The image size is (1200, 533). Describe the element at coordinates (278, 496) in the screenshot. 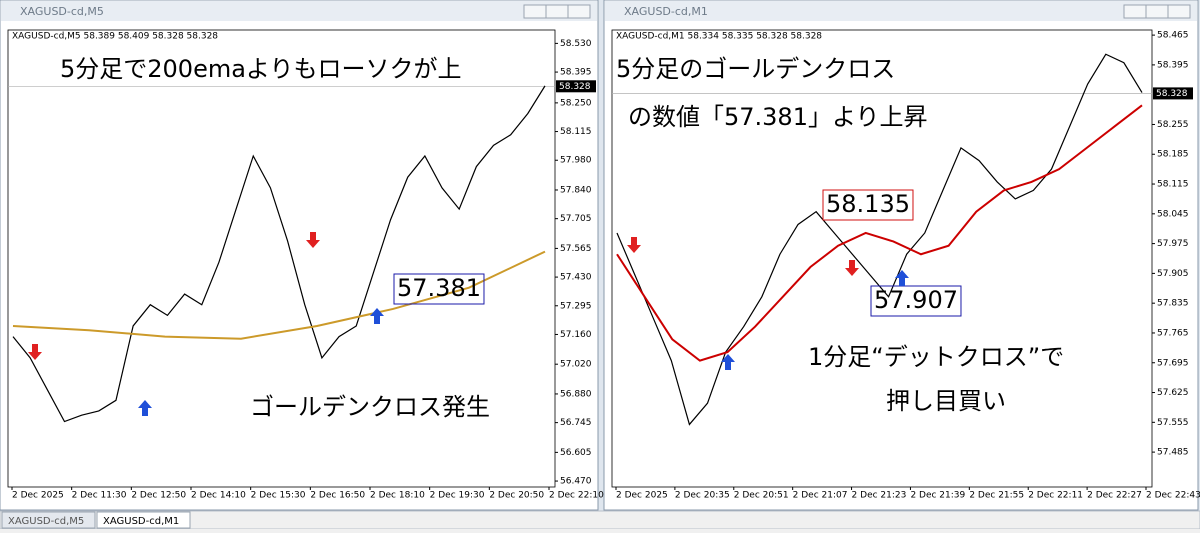

I see `x-tick-label: 2 Dec 15:30` at that location.